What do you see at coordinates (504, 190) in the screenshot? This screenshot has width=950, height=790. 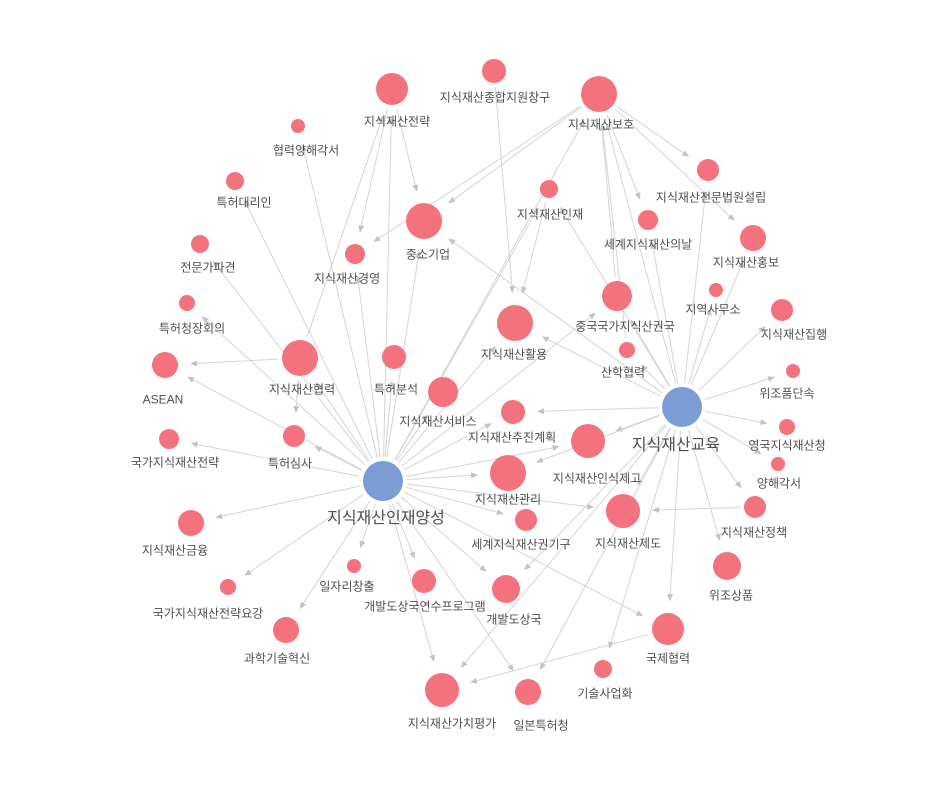 I see `graph-edge-ip-one-stop-center--ip-utilization` at bounding box center [504, 190].